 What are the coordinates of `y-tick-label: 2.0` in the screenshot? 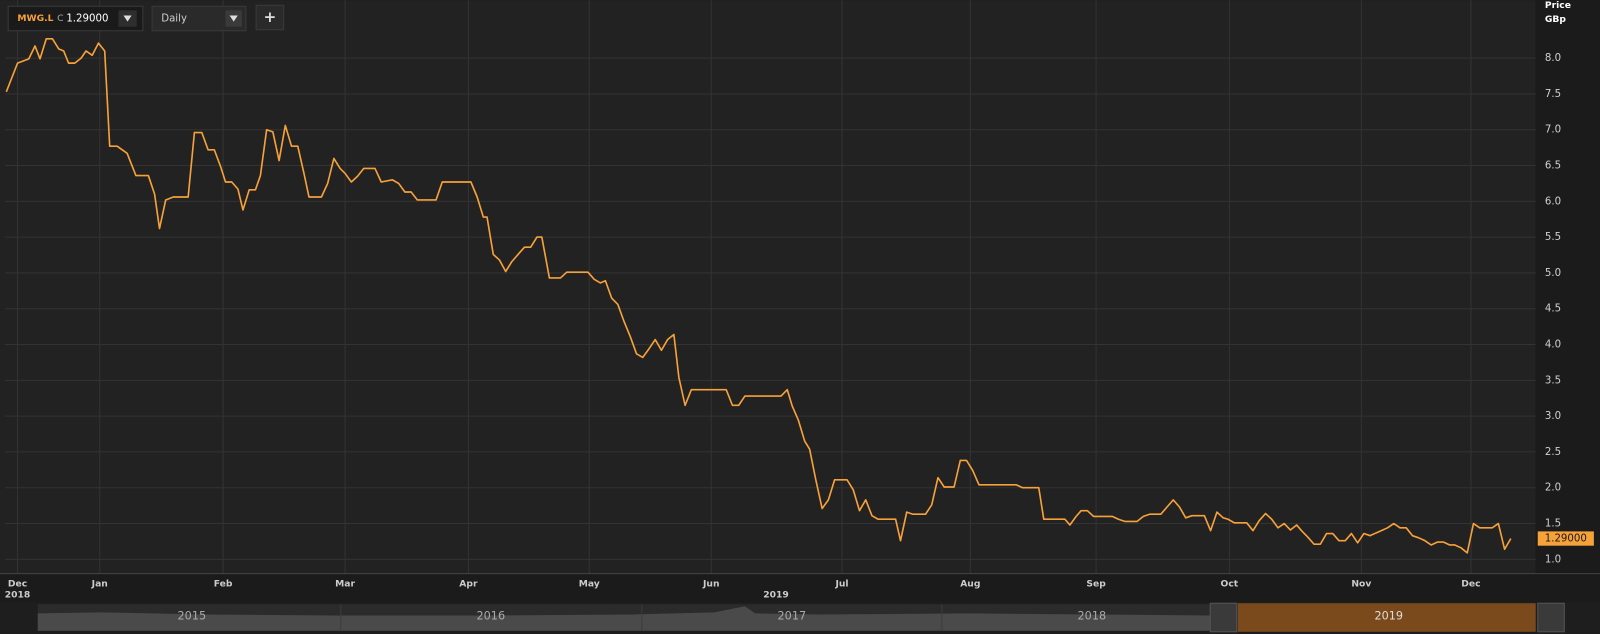 It's located at (1553, 488).